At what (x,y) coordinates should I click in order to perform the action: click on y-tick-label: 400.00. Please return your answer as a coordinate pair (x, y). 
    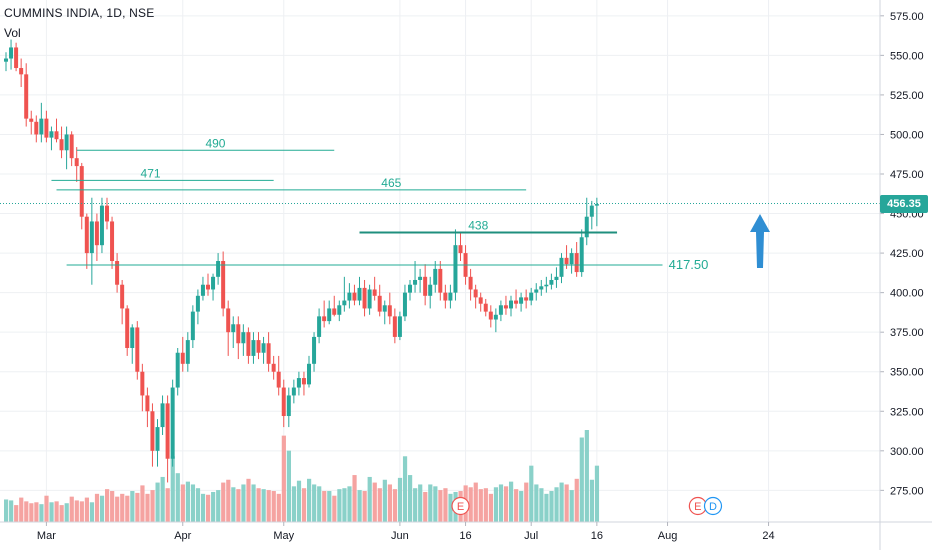
    Looking at the image, I should click on (907, 294).